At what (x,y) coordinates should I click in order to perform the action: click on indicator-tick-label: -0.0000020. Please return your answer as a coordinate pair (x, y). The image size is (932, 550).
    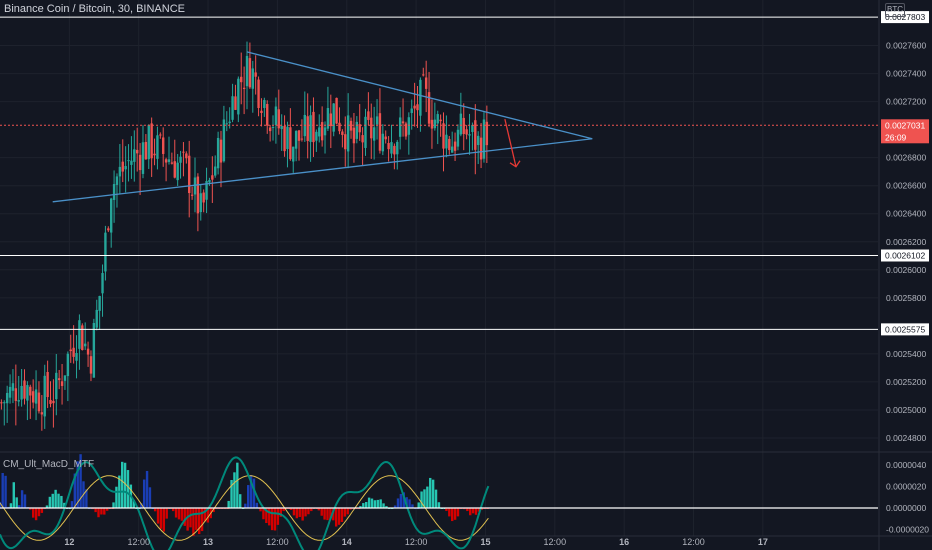
    Looking at the image, I should click on (907, 530).